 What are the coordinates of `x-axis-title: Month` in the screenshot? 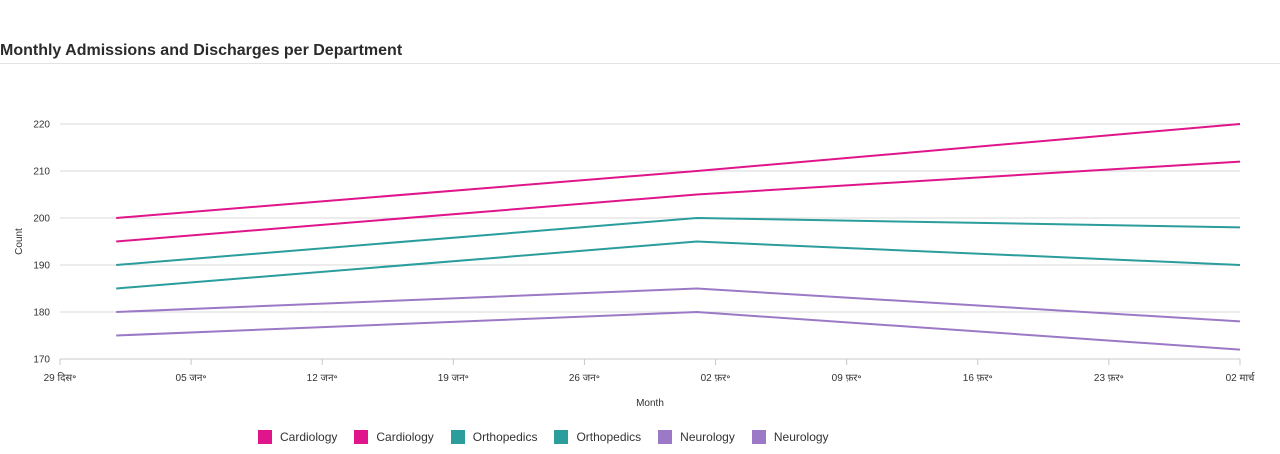 It's located at (650, 403).